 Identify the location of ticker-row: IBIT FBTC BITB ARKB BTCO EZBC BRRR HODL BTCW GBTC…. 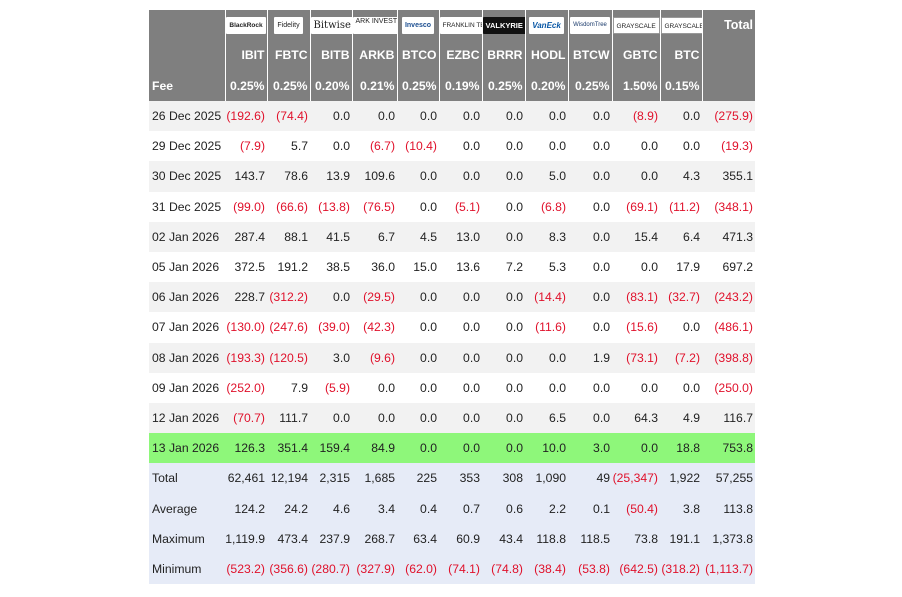
(452, 55).